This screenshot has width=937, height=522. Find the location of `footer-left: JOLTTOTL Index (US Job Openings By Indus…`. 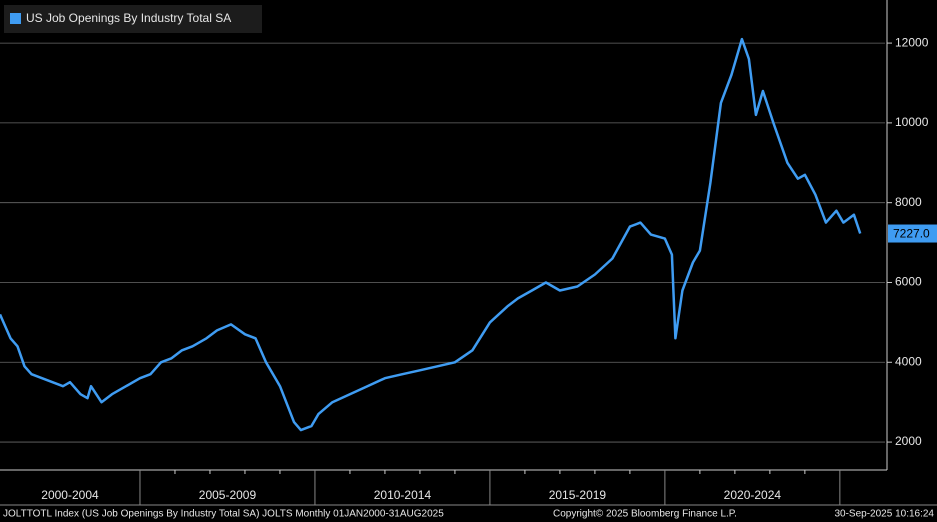

footer-left: JOLTTOTL Index (US Job Openings By Indus… is located at coordinates (223, 514).